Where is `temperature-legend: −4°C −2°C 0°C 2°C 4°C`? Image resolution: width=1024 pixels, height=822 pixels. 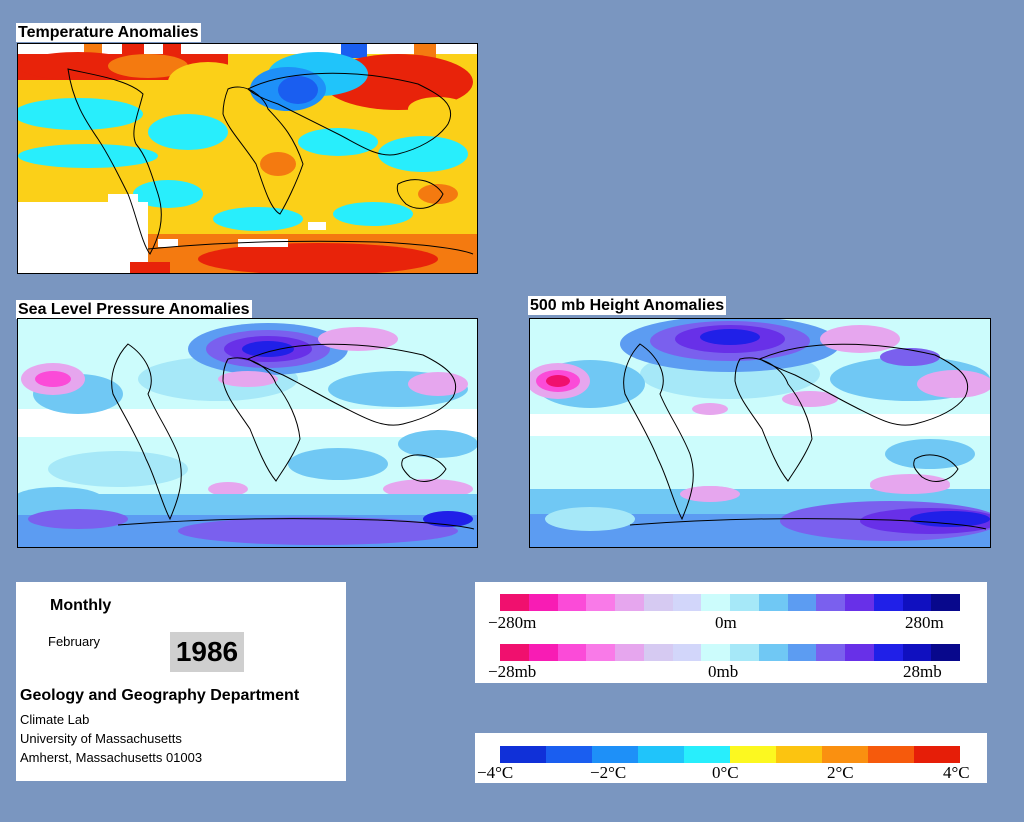 temperature-legend: −4°C −2°C 0°C 2°C 4°C is located at coordinates (731, 758).